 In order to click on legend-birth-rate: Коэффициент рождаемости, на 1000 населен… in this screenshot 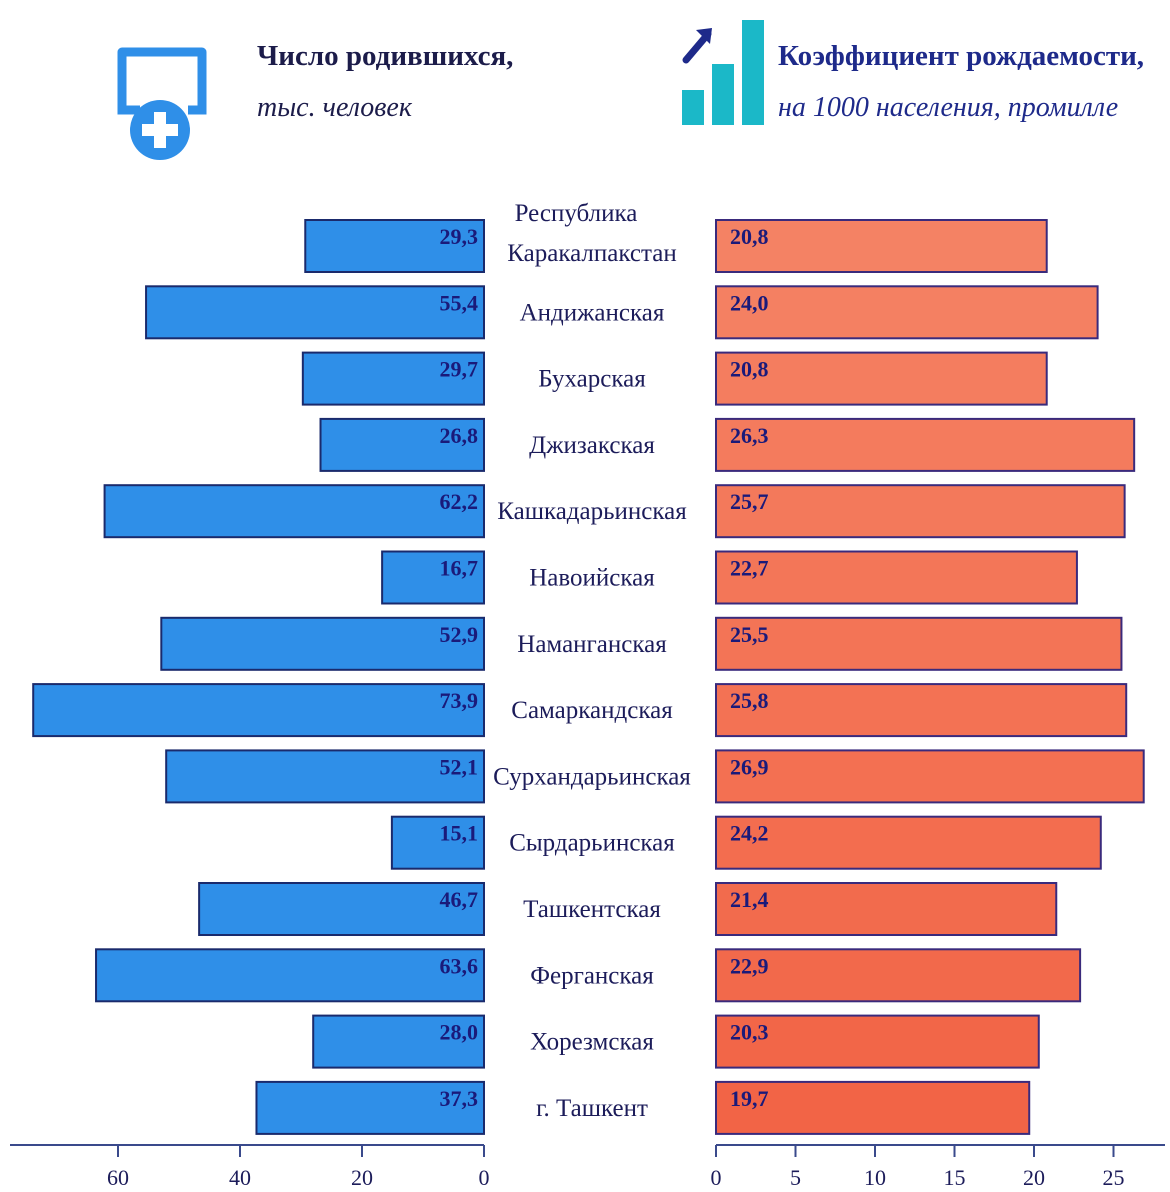, I will do `click(920, 95)`.